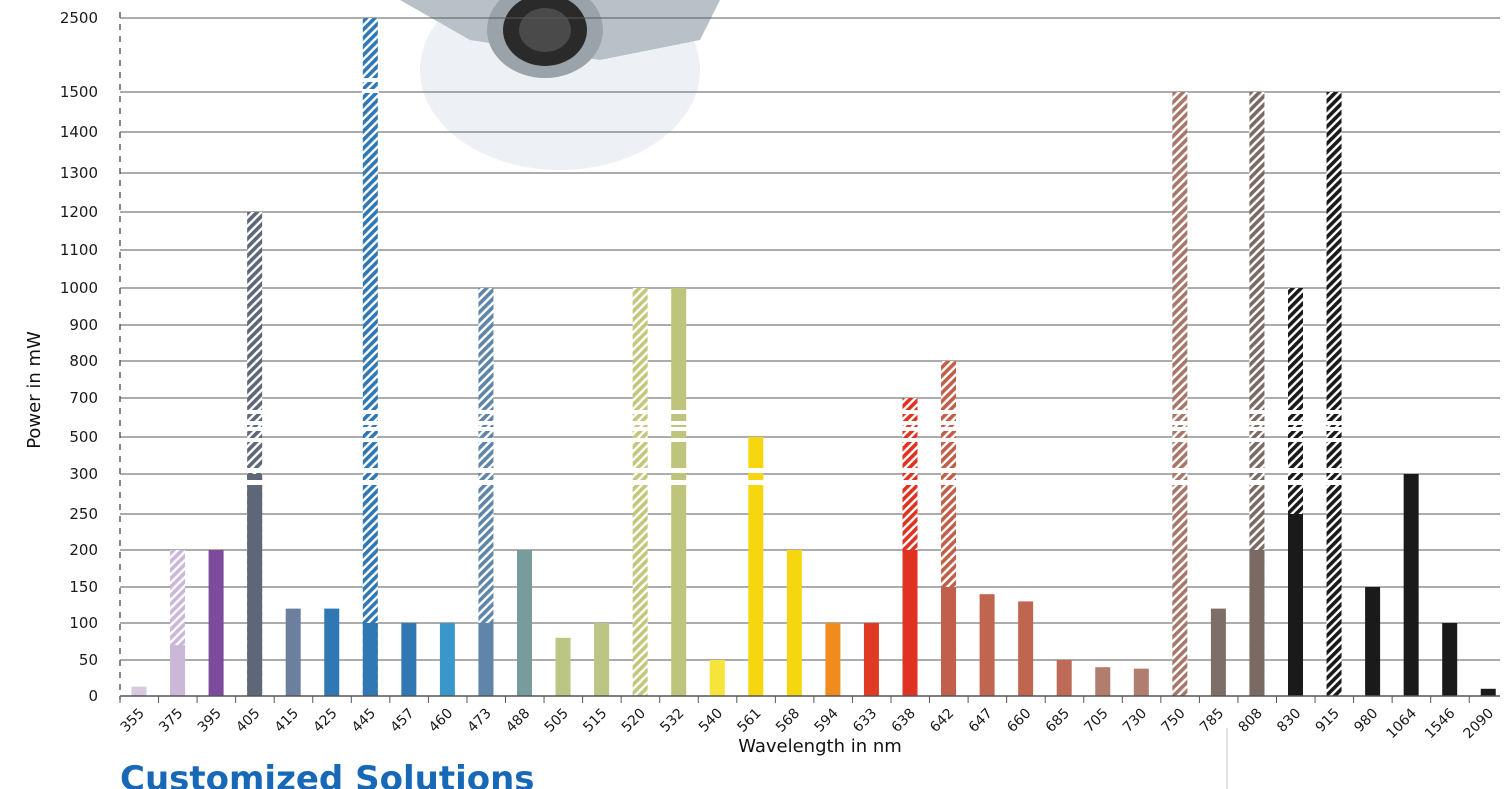 This screenshot has width=1506, height=789. I want to click on y-tick-label: 900, so click(83, 325).